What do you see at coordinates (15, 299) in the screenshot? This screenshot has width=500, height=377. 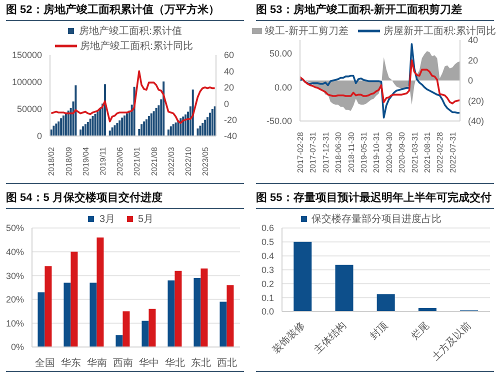 I see `y-tick-label: 20%` at bounding box center [15, 299].